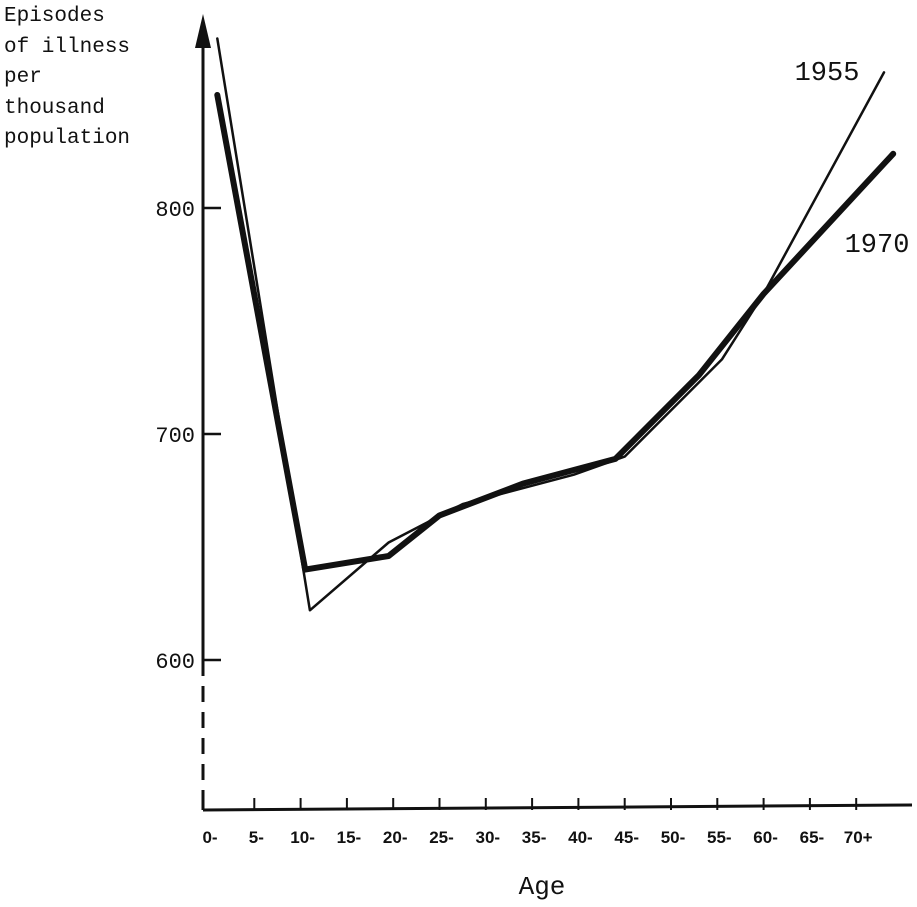 This screenshot has width=917, height=907. What do you see at coordinates (673, 837) in the screenshot?
I see `x-tick-label: 50-` at bounding box center [673, 837].